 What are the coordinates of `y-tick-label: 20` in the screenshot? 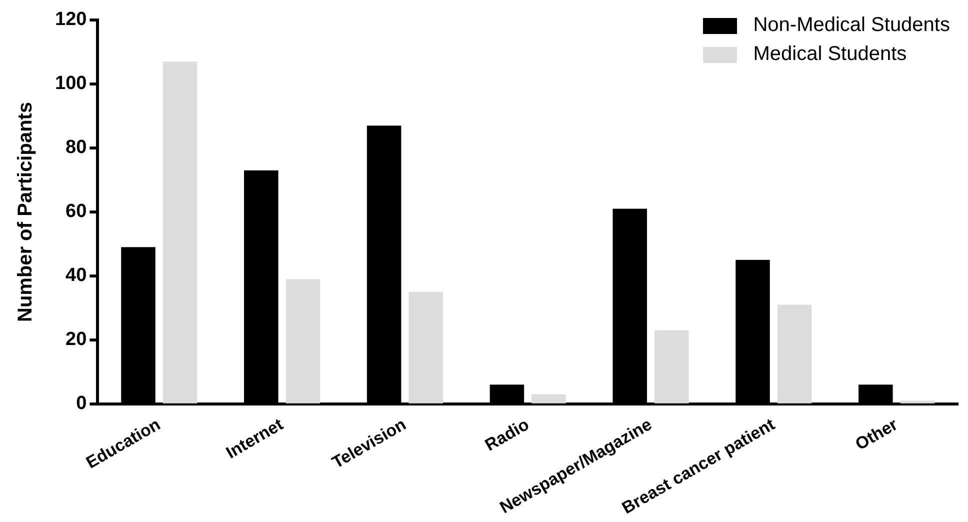 It's located at (76, 339).